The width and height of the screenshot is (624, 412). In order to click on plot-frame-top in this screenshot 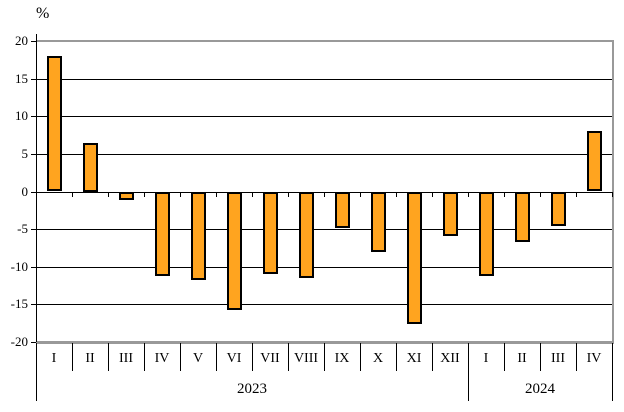, I will do `click(325, 41)`.